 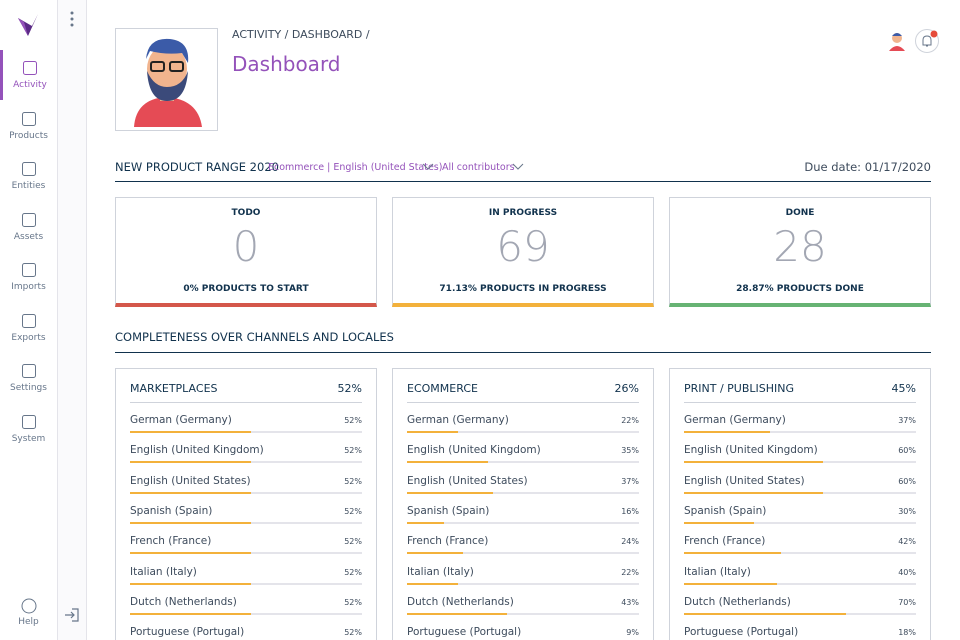 What do you see at coordinates (254, 337) in the screenshot?
I see `section-title: COMPLETENESS OVER CHANNELS AND LOCALES` at bounding box center [254, 337].